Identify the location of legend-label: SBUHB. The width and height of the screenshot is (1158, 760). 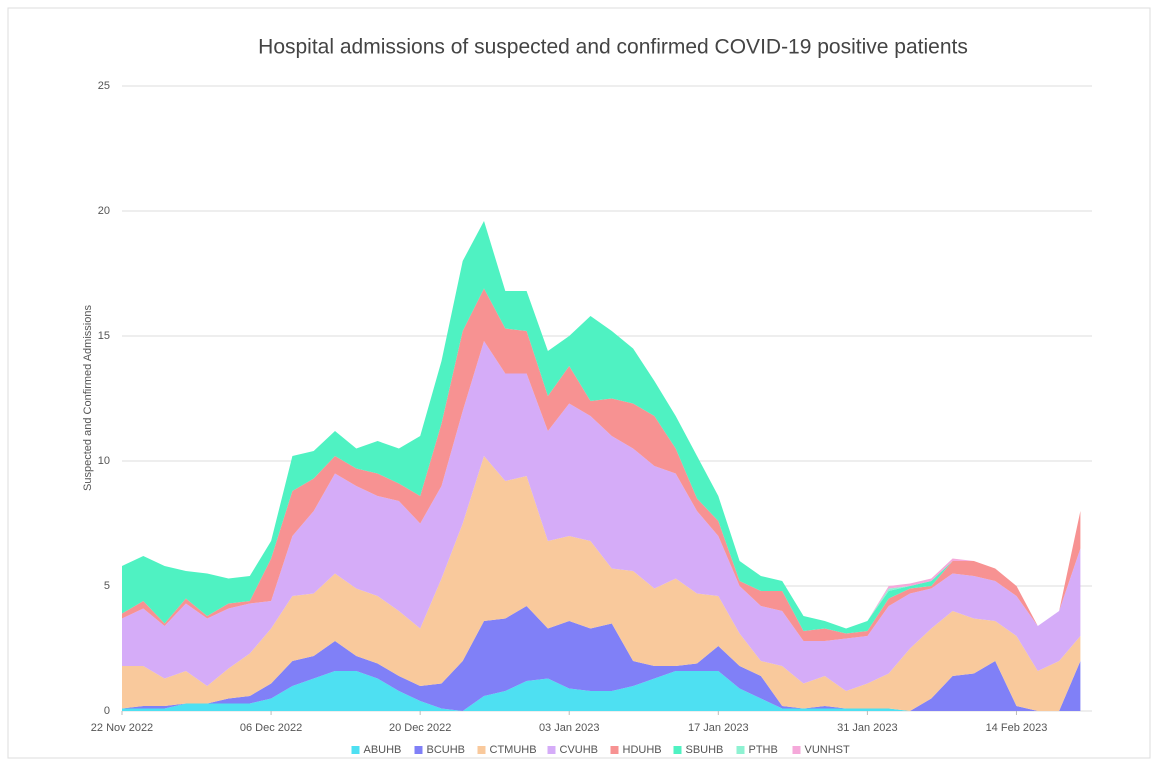
(705, 750).